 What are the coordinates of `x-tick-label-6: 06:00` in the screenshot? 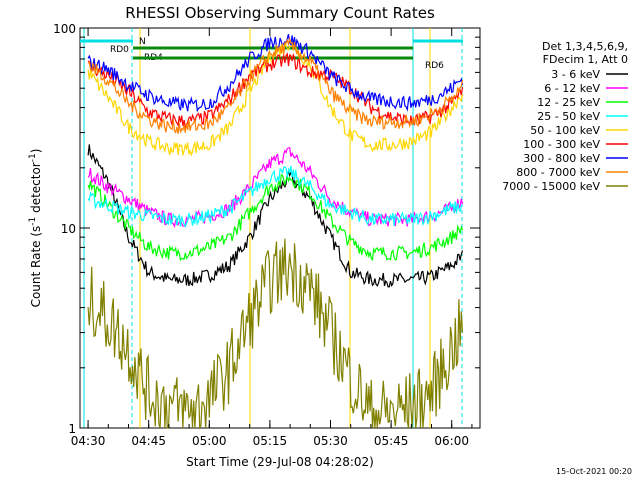 It's located at (451, 441).